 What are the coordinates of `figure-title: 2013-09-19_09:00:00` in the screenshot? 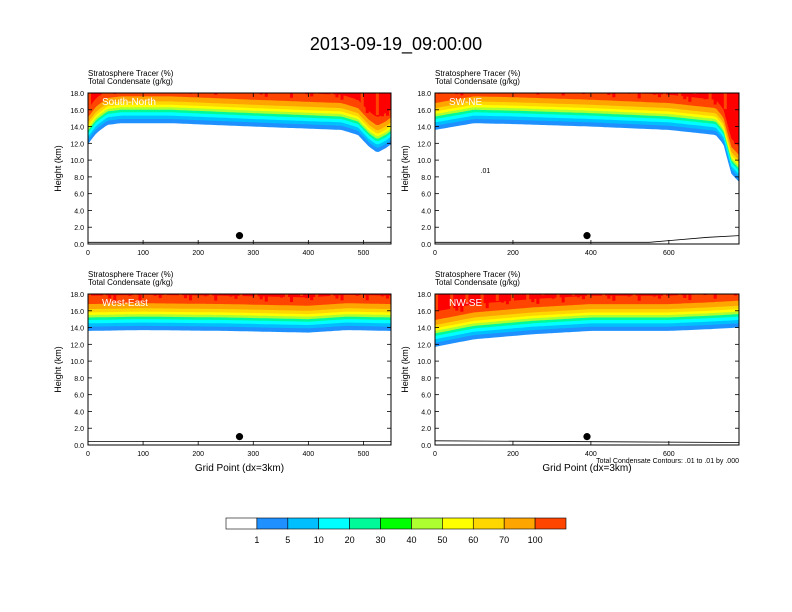 It's located at (396, 44).